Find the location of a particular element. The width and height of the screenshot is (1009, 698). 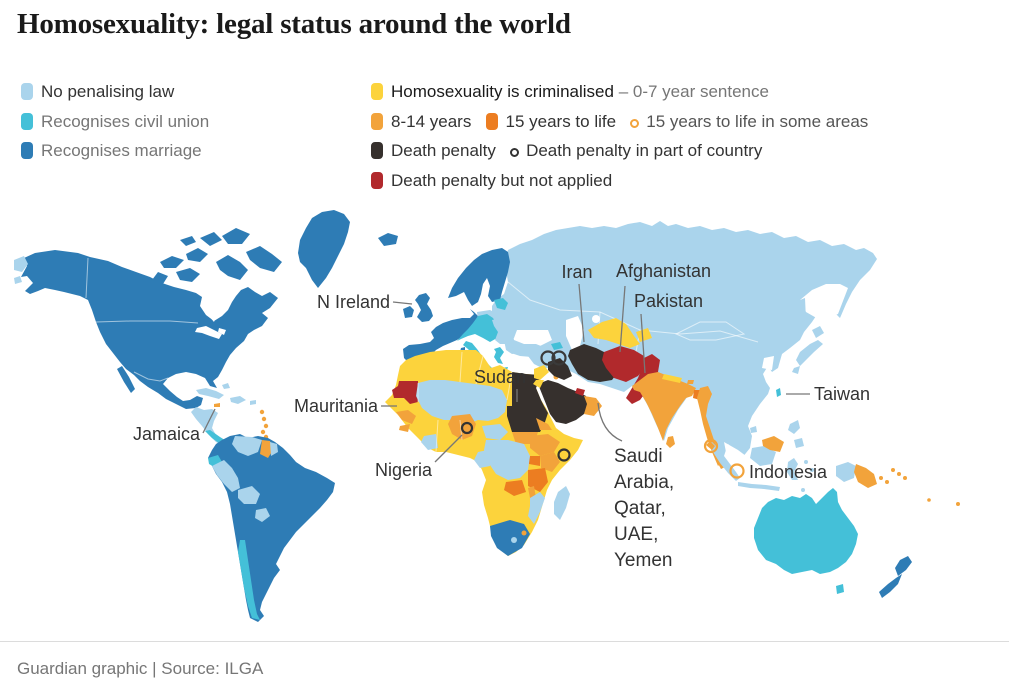

svg-text: Jamaica is located at coordinates (167, 434).